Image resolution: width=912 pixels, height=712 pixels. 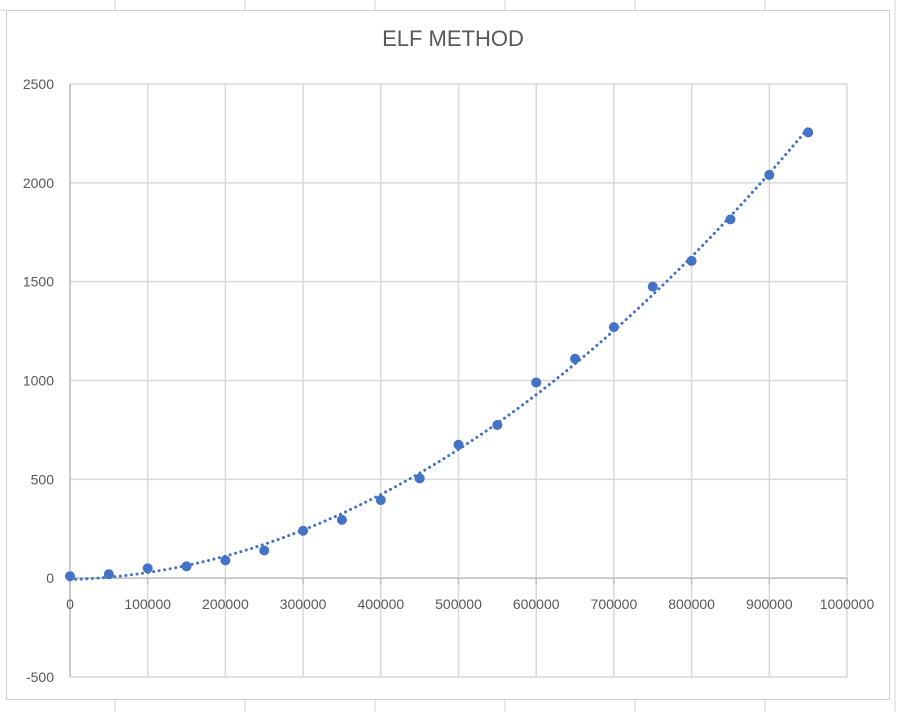 What do you see at coordinates (43, 479) in the screenshot?
I see `y-tick-label: 500` at bounding box center [43, 479].